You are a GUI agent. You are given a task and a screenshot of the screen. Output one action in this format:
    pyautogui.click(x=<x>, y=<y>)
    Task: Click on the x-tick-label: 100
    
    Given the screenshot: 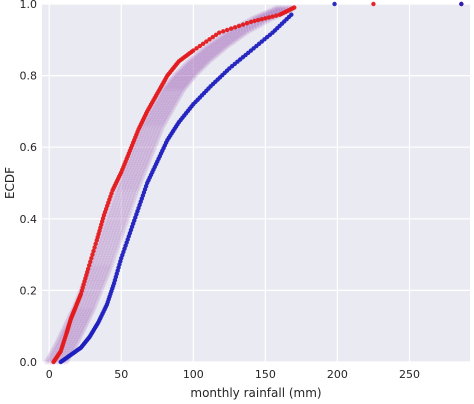 What is the action you would take?
    pyautogui.click(x=193, y=374)
    